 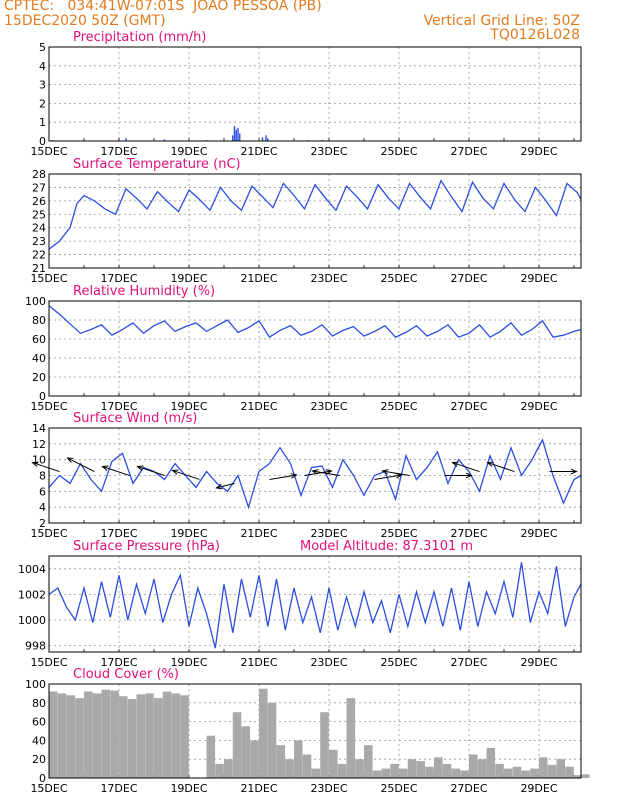 I want to click on y-tick-label: 4, so click(x=42, y=66).